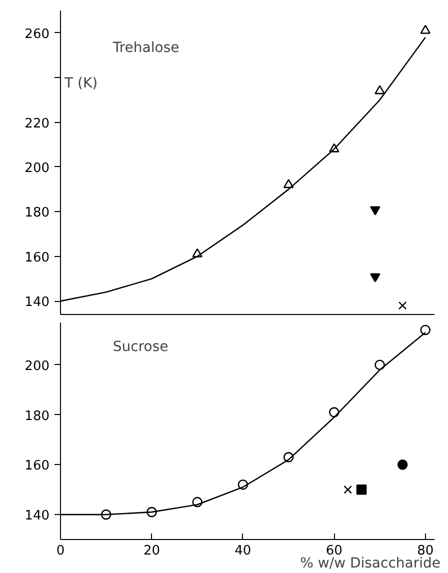 Image resolution: width=448 pixels, height=573 pixels. Describe the element at coordinates (140, 347) in the screenshot. I see `text: Sucrose` at that location.